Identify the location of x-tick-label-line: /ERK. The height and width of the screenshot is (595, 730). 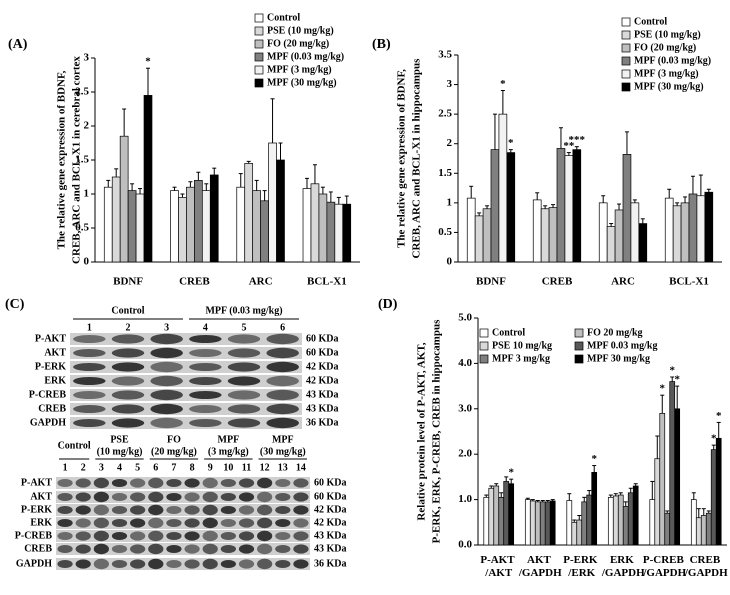
(581, 573).